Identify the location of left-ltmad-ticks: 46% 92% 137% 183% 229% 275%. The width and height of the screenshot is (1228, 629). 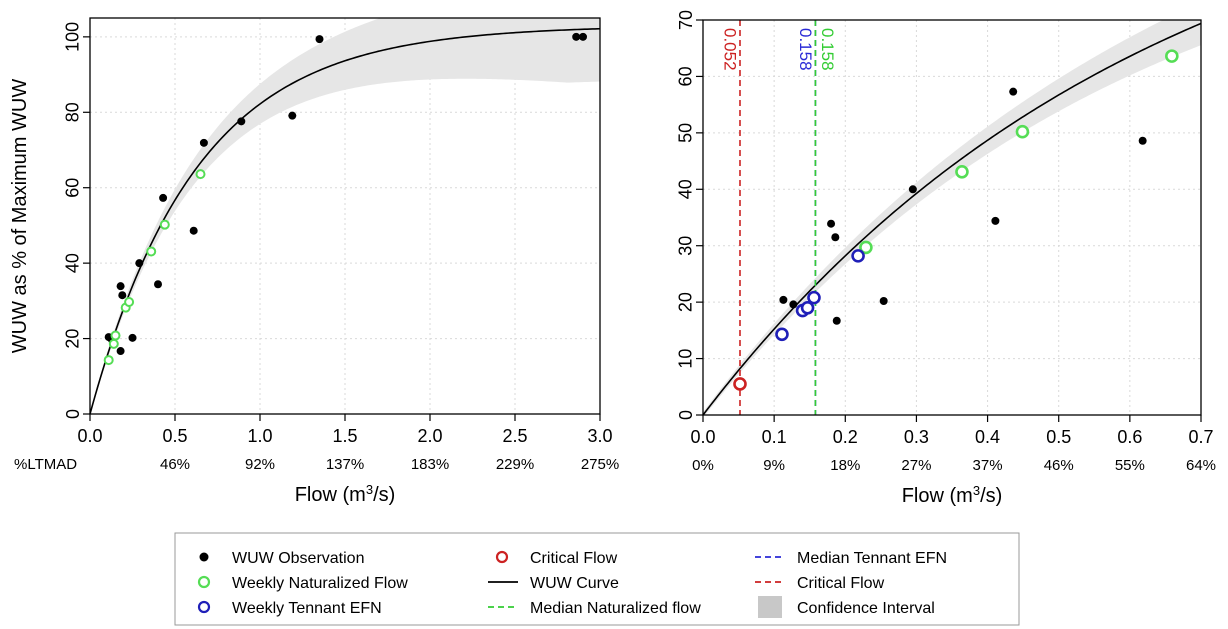
(389, 464).